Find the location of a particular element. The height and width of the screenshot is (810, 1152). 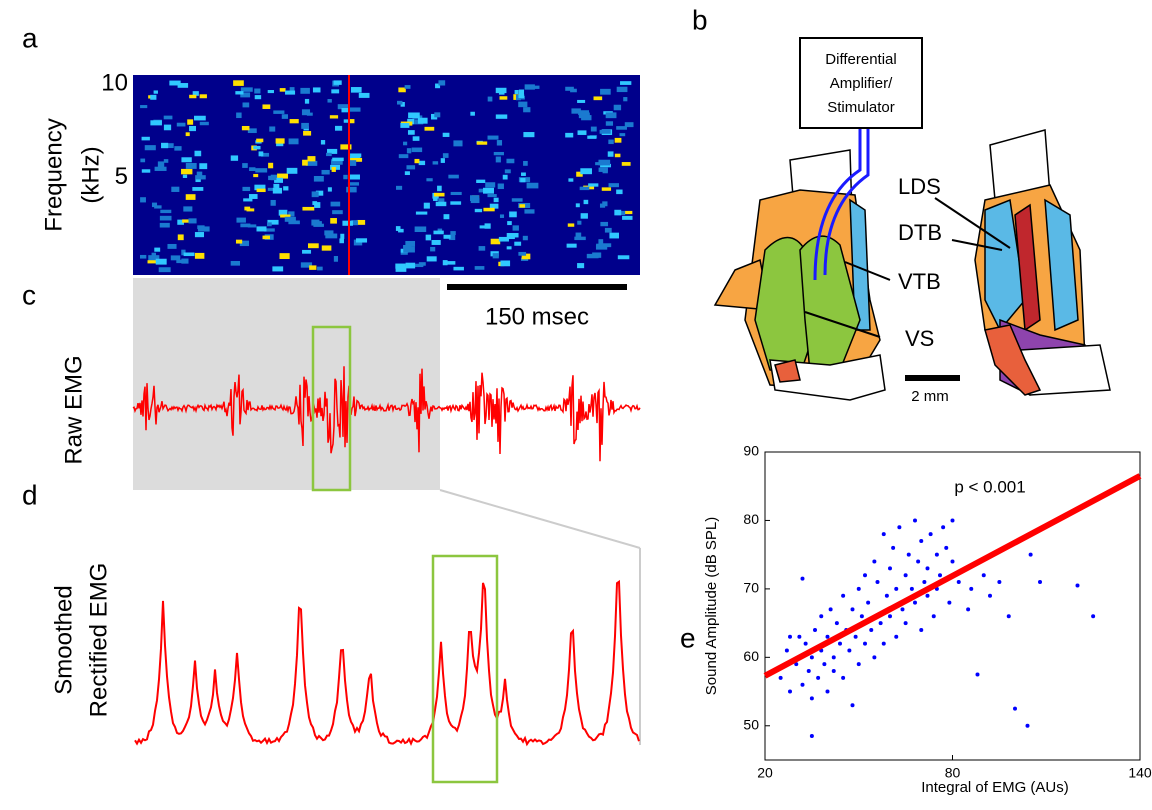

raw-emg is located at coordinates (386, 414).